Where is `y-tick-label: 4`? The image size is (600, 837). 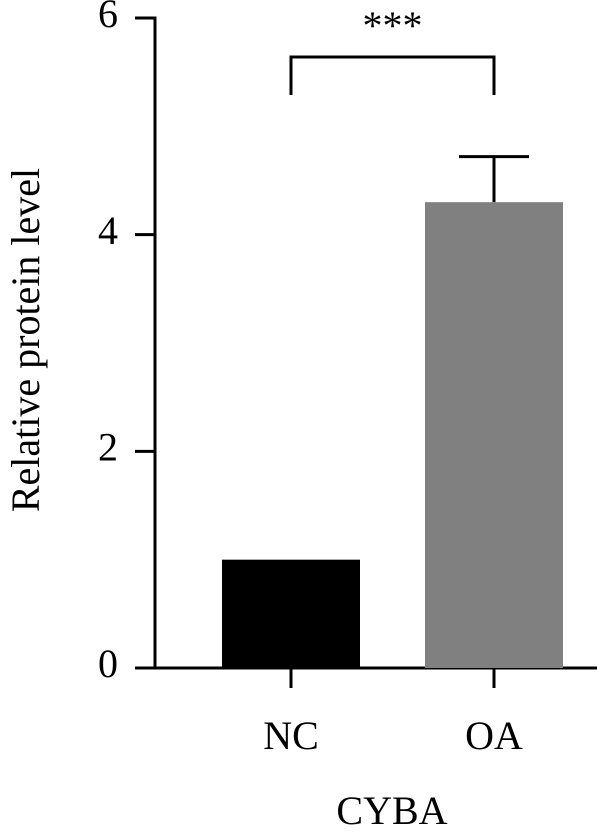
y-tick-label: 4 is located at coordinates (108, 230).